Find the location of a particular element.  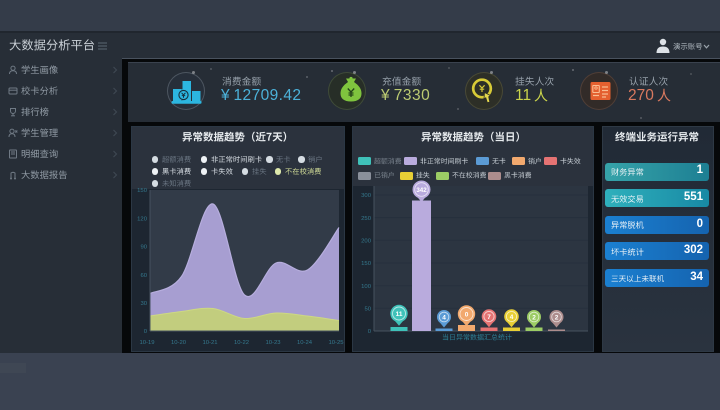

svg-text: 10-23 is located at coordinates (273, 343).